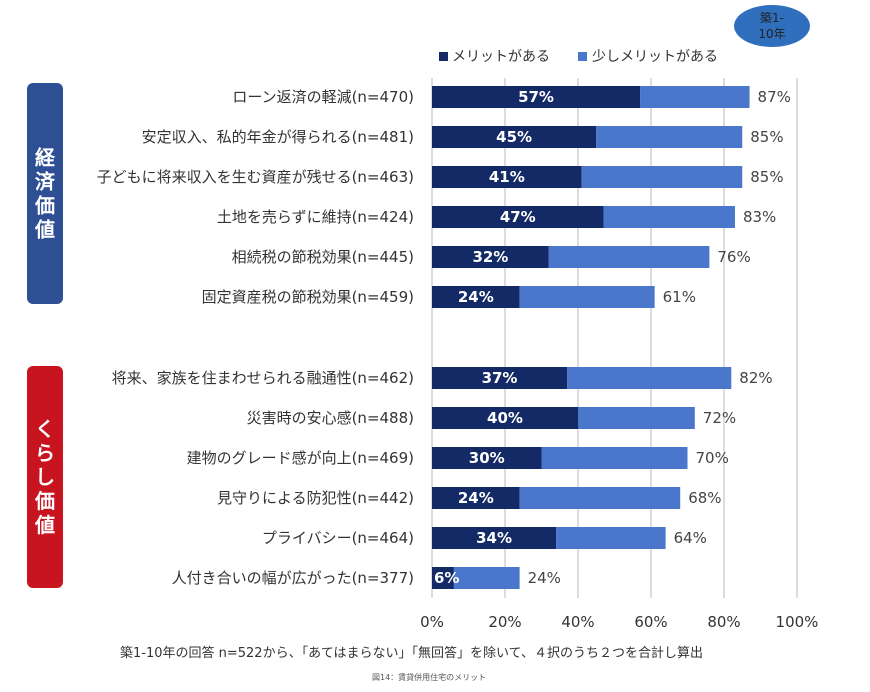 The height and width of the screenshot is (692, 870). I want to click on category-label: 固定資産税の節税効果(n=459), so click(308, 297).